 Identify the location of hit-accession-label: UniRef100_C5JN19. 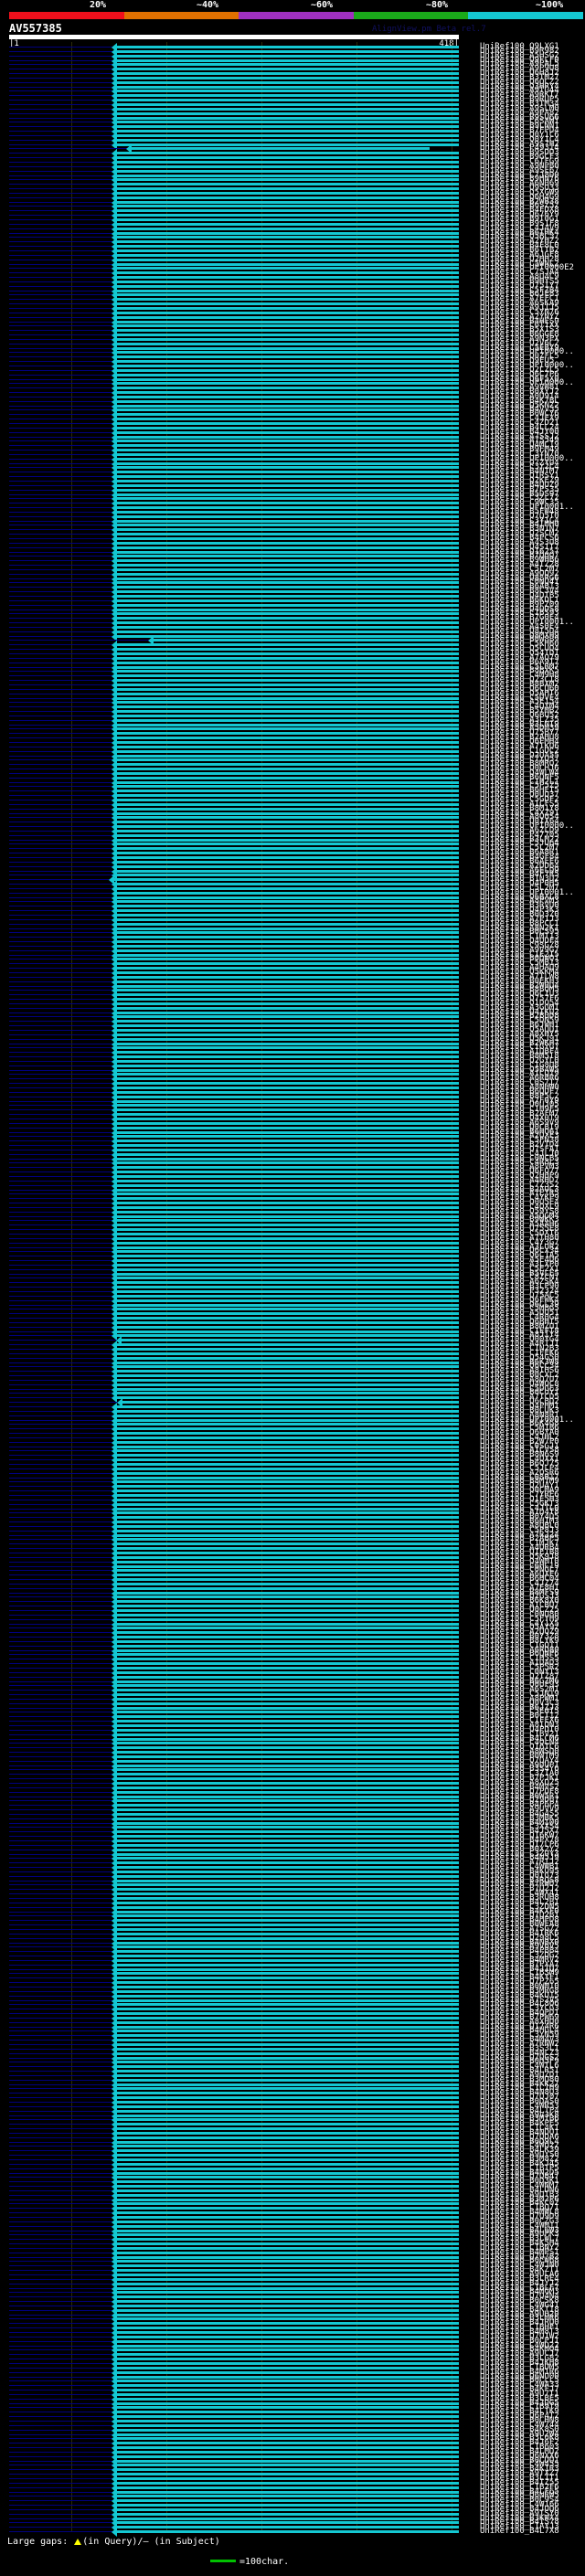
(519, 1694).